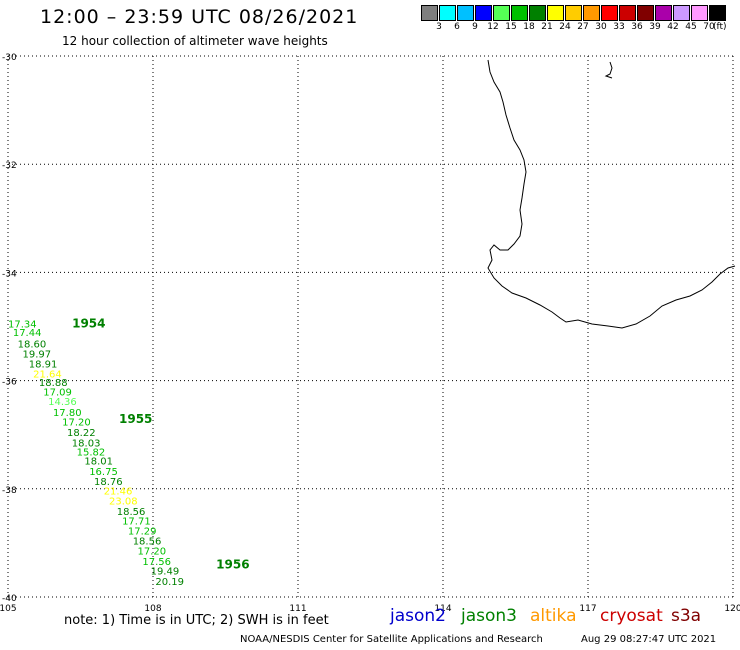 The width and height of the screenshot is (740, 650). I want to click on wave-height-value: 21.46, so click(118, 491).